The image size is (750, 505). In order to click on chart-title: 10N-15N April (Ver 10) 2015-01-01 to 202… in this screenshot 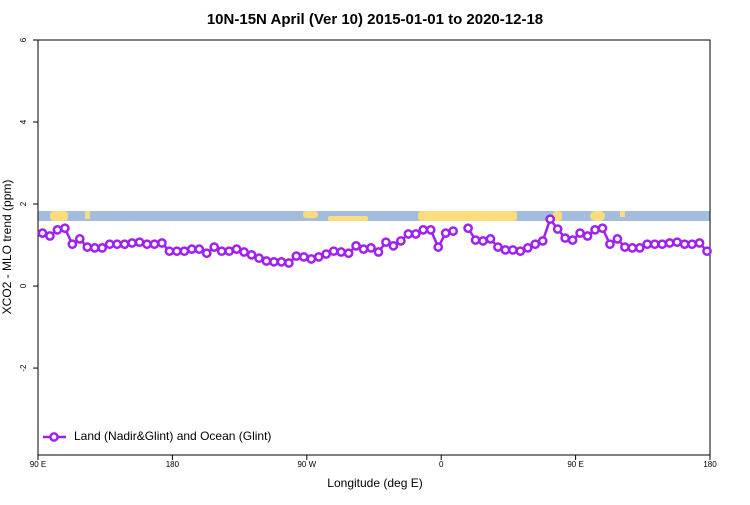, I will do `click(375, 19)`.